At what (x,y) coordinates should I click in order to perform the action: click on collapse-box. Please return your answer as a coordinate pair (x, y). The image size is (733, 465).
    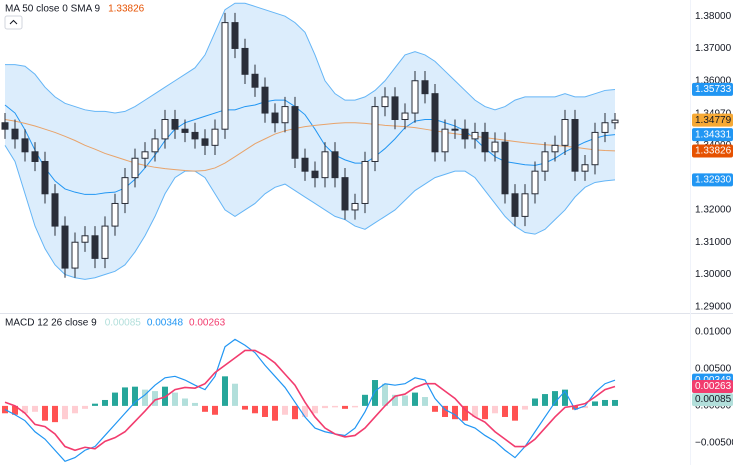
    Looking at the image, I should click on (13, 22).